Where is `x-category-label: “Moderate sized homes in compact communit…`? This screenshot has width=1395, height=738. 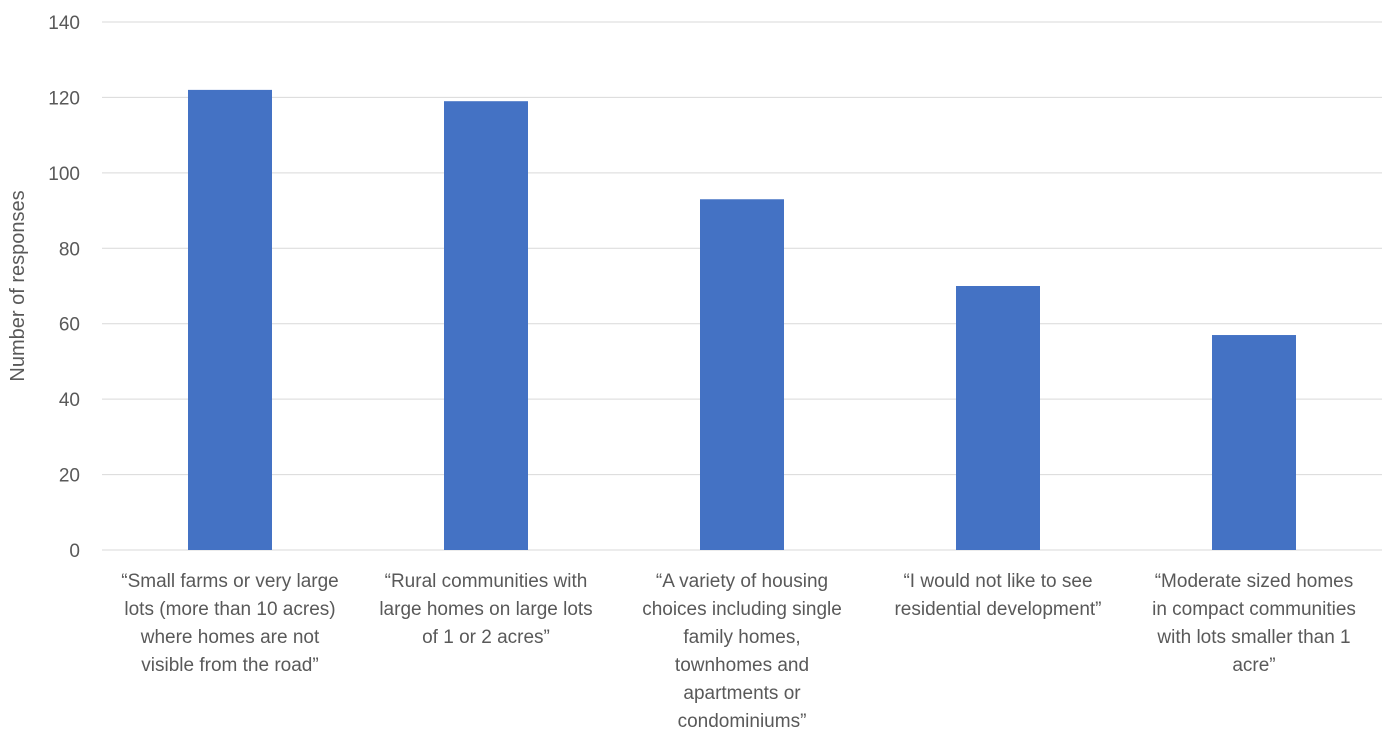 x-category-label: “Moderate sized homes in compact communit… is located at coordinates (1254, 623).